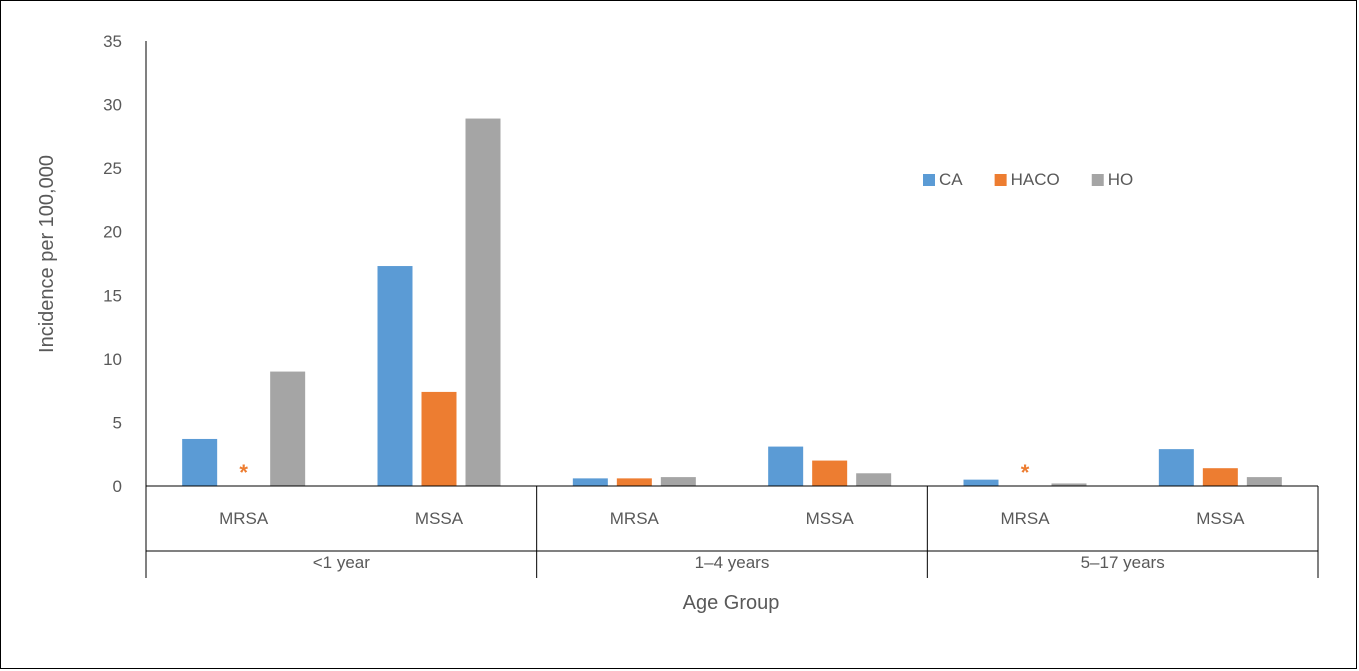 This screenshot has width=1359, height=671. What do you see at coordinates (1097, 180) in the screenshot?
I see `legend-swatch-ho` at bounding box center [1097, 180].